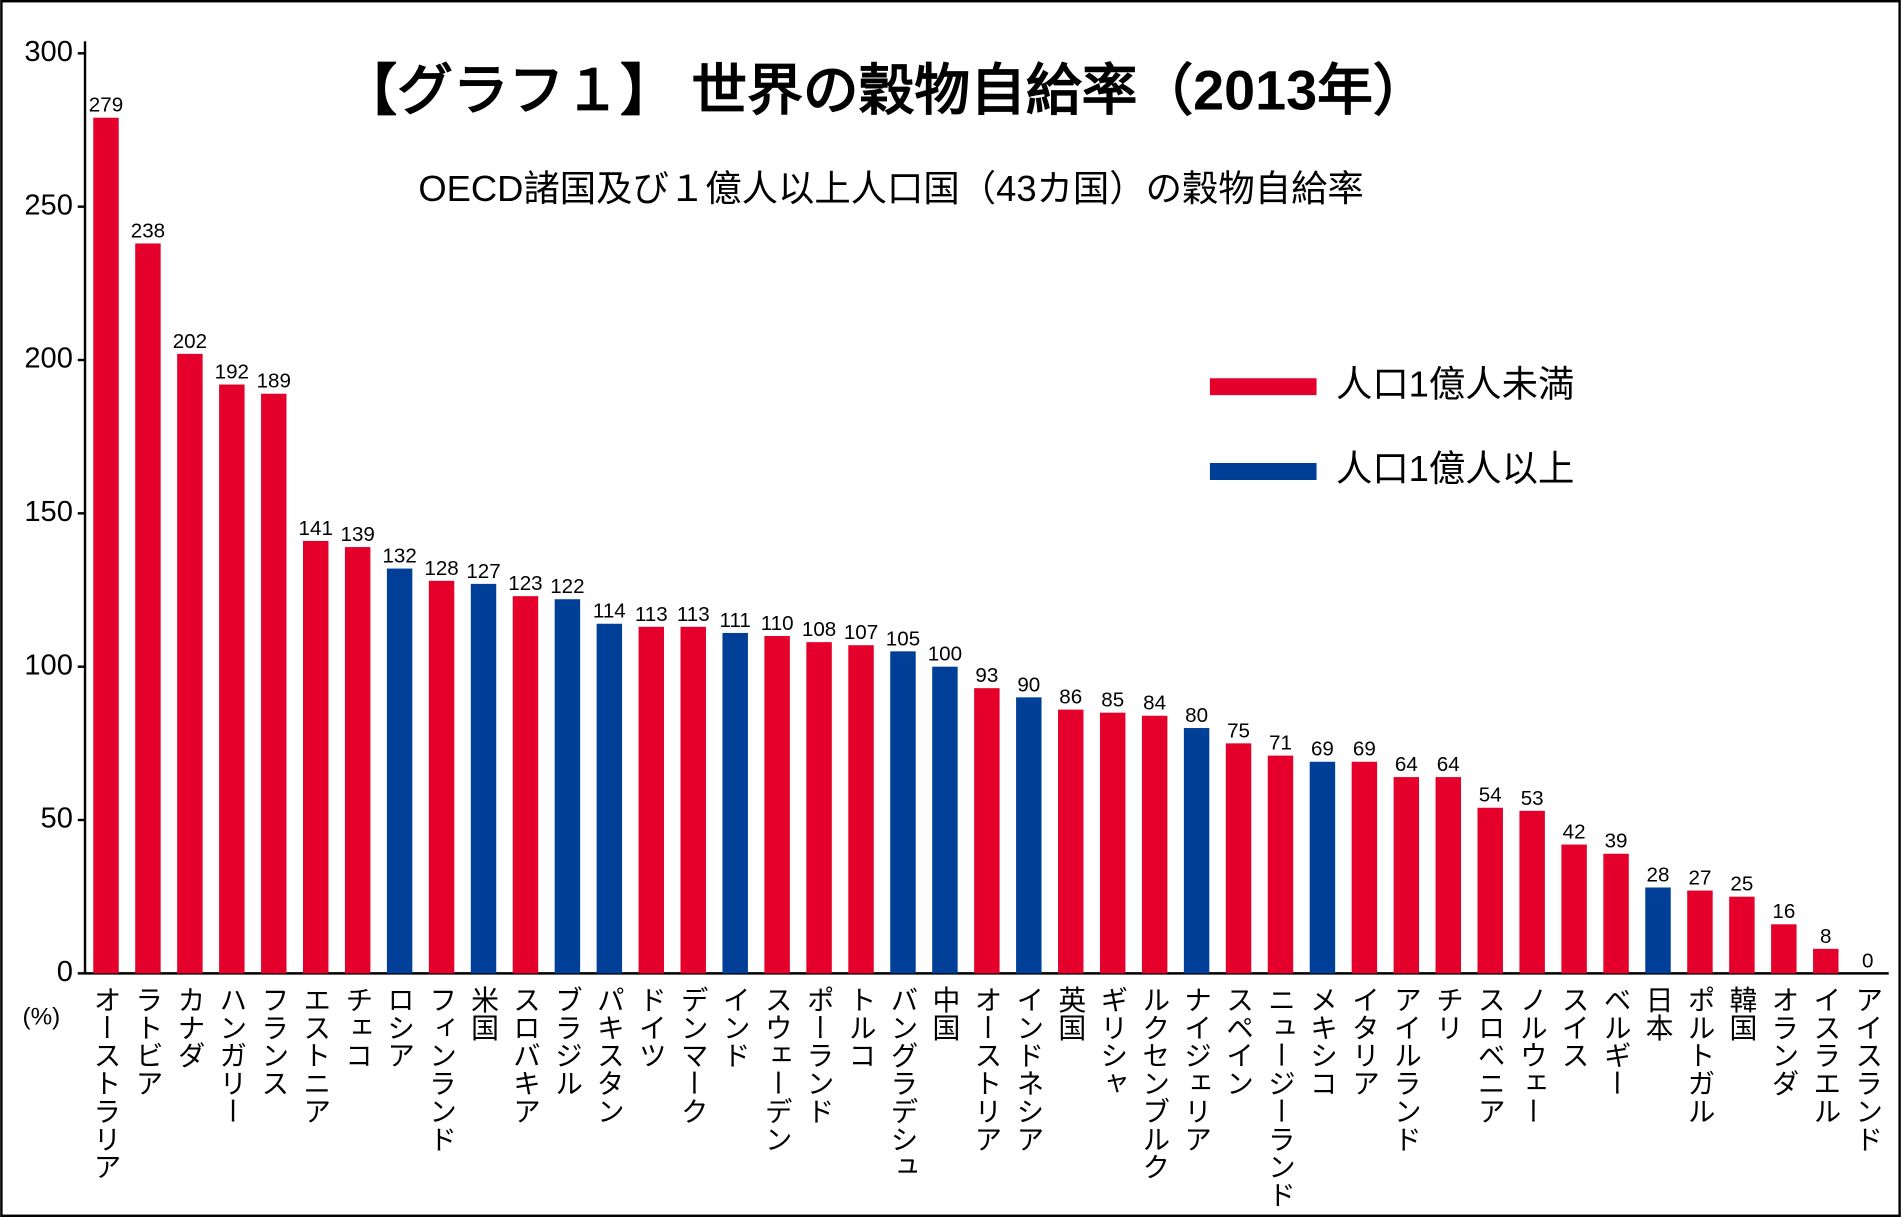 The height and width of the screenshot is (1217, 1901). Describe the element at coordinates (1364, 1040) in the screenshot. I see `x-tick-label: イタリア` at that location.